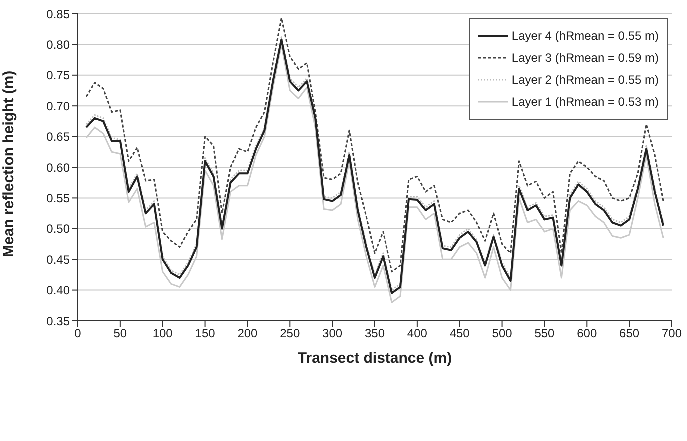  I want to click on y-tick-label: 0.50, so click(58, 229).